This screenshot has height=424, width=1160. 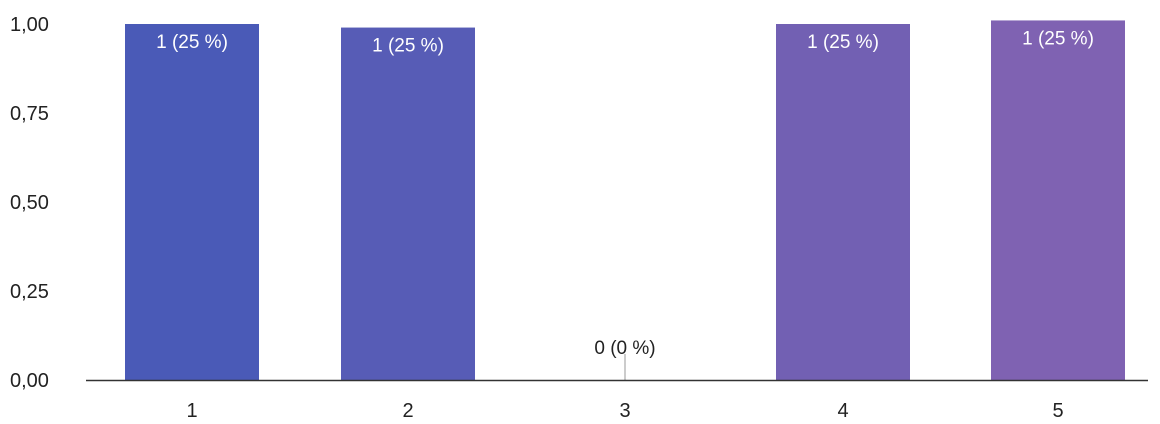 I want to click on x-axis-ticks: 1 2 3 4 5, so click(x=624, y=411).